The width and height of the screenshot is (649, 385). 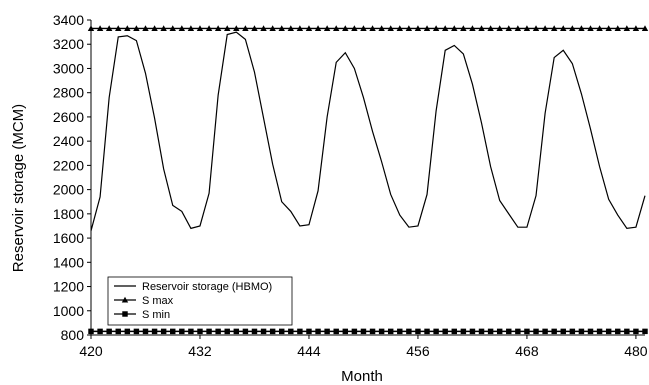 I want to click on x-tick-label: 420, so click(x=91, y=351).